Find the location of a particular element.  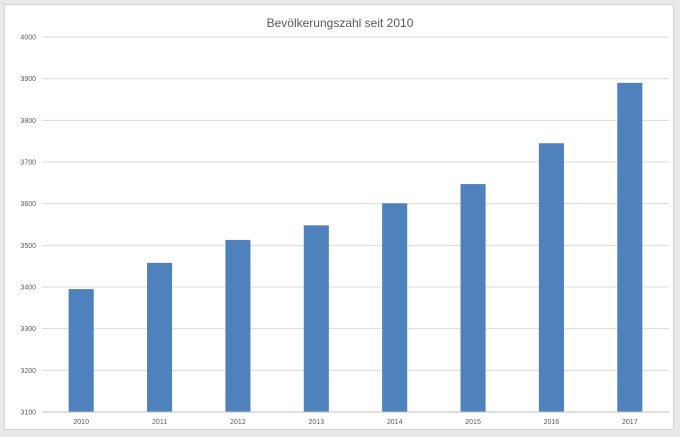

x-tick-label: 2014 is located at coordinates (395, 422).